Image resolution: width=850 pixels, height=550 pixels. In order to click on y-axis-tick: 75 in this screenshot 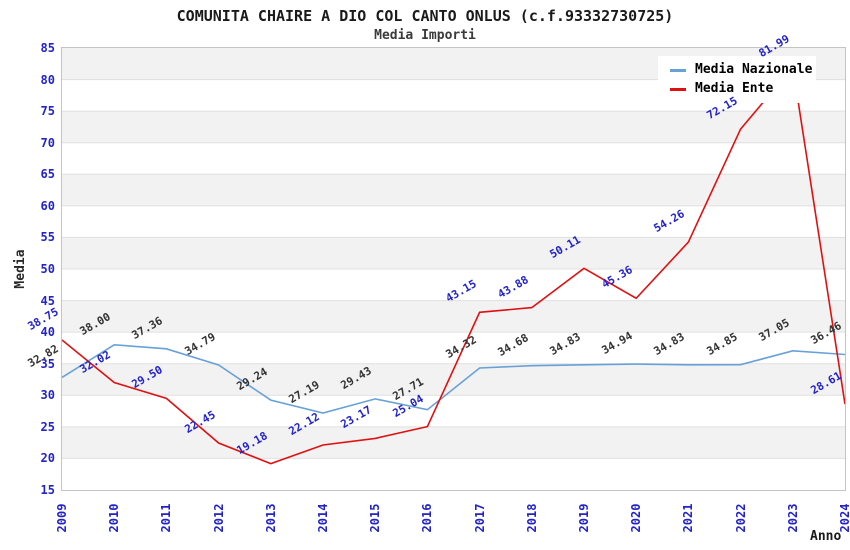, I will do `click(47, 111)`.